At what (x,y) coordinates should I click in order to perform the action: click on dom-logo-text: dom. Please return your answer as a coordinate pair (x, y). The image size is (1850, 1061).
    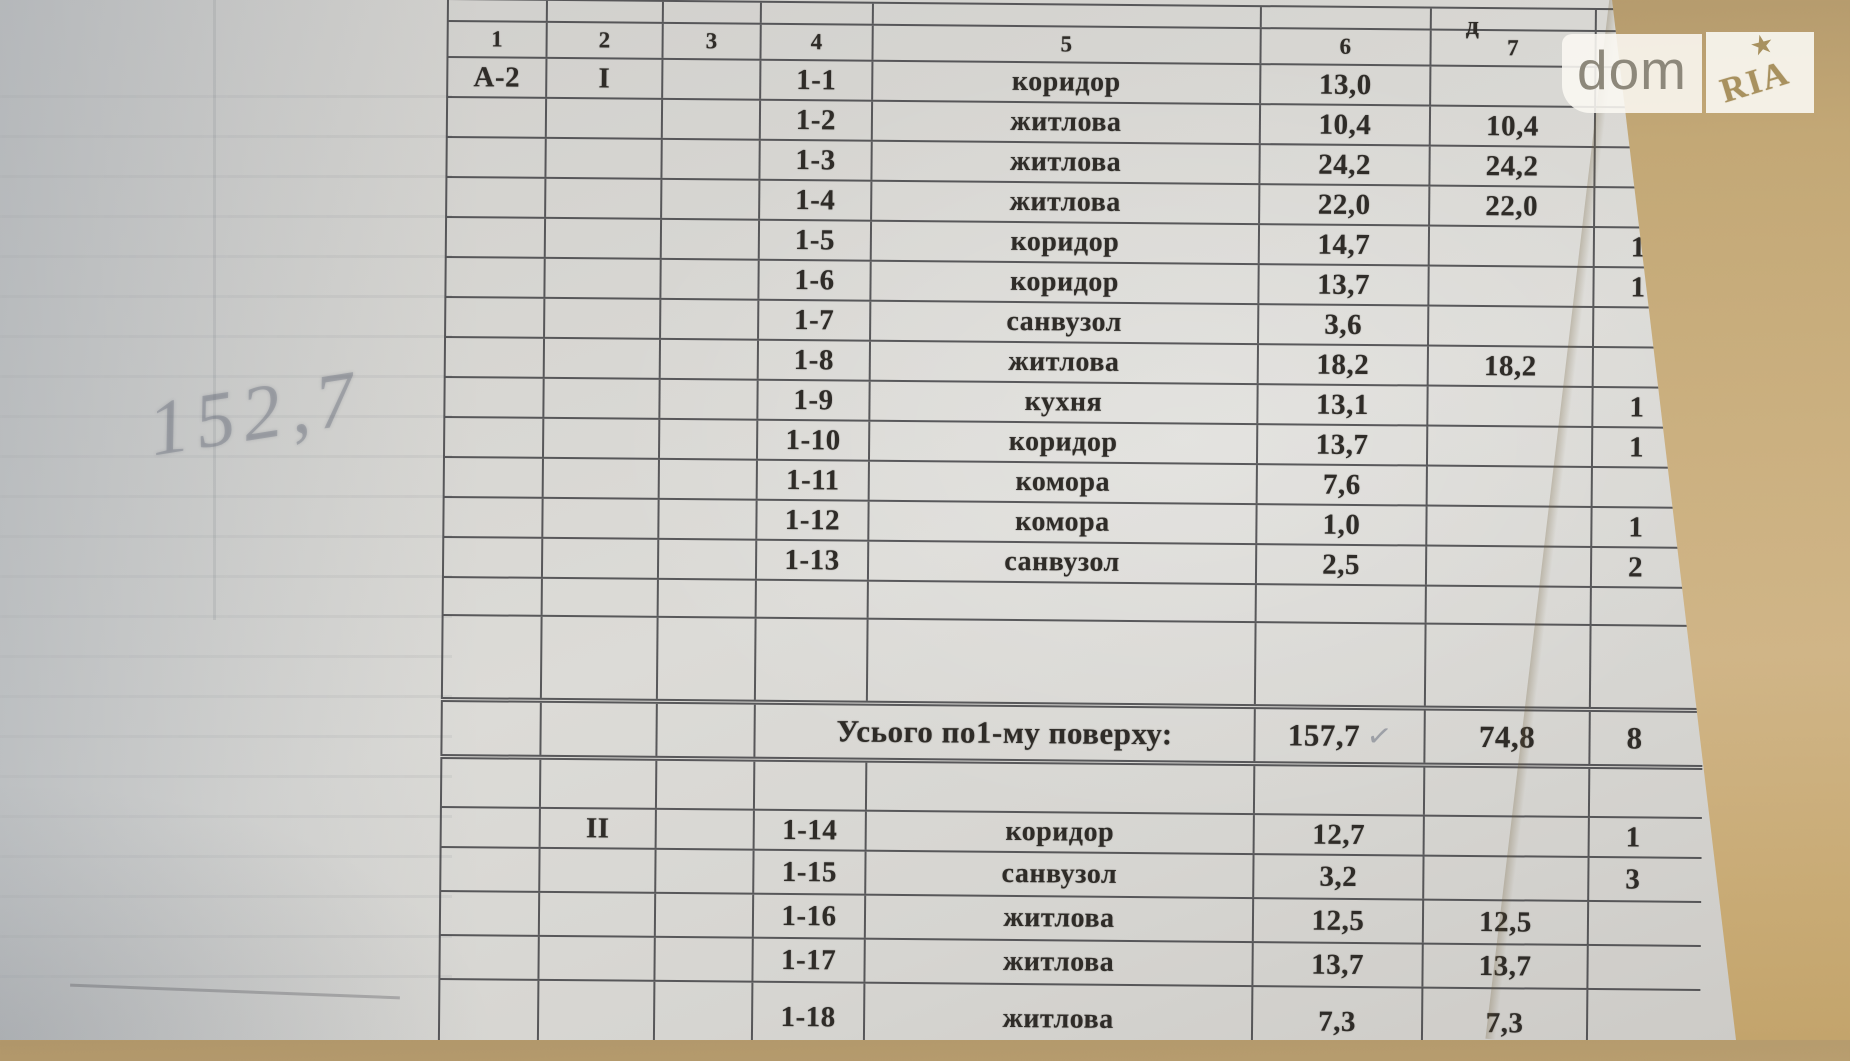
    Looking at the image, I should click on (1632, 70).